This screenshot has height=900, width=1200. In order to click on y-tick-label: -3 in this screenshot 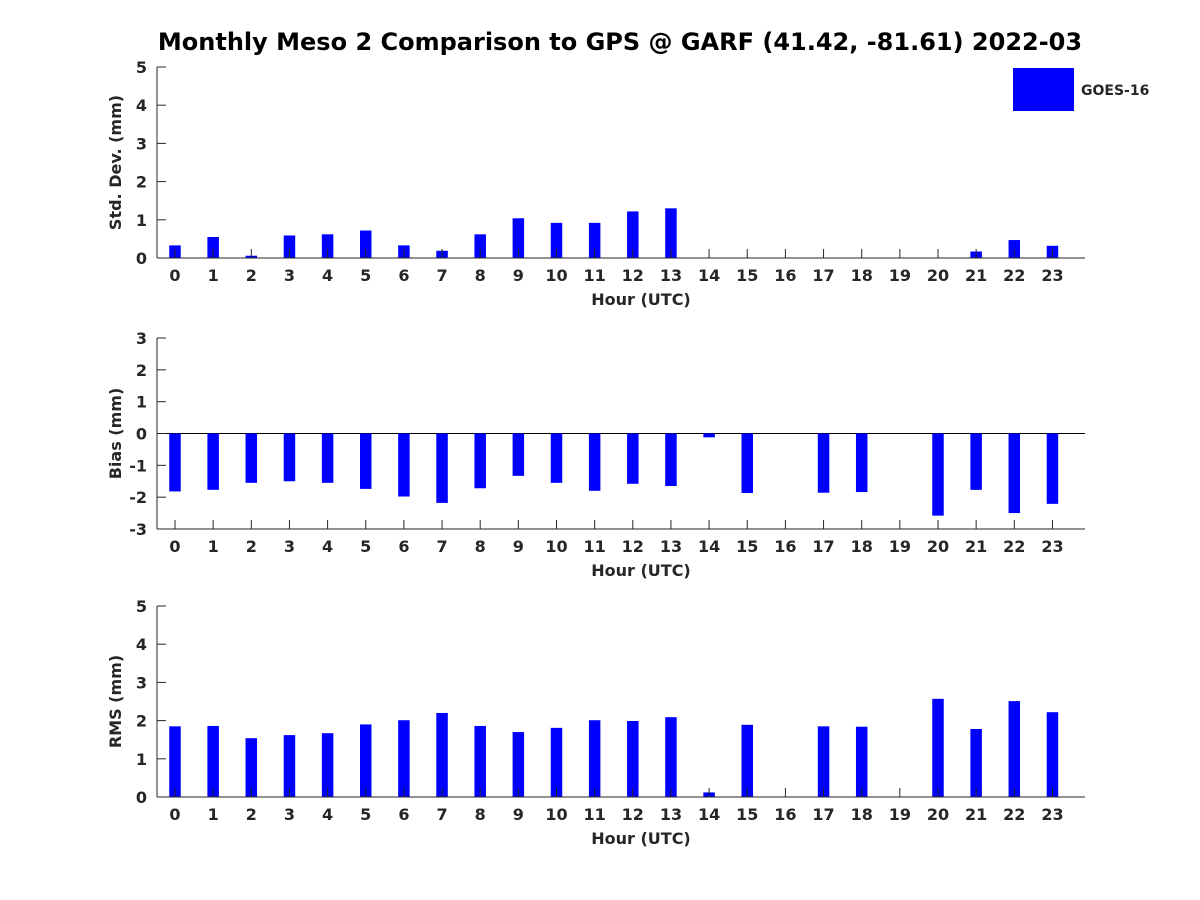, I will do `click(138, 529)`.